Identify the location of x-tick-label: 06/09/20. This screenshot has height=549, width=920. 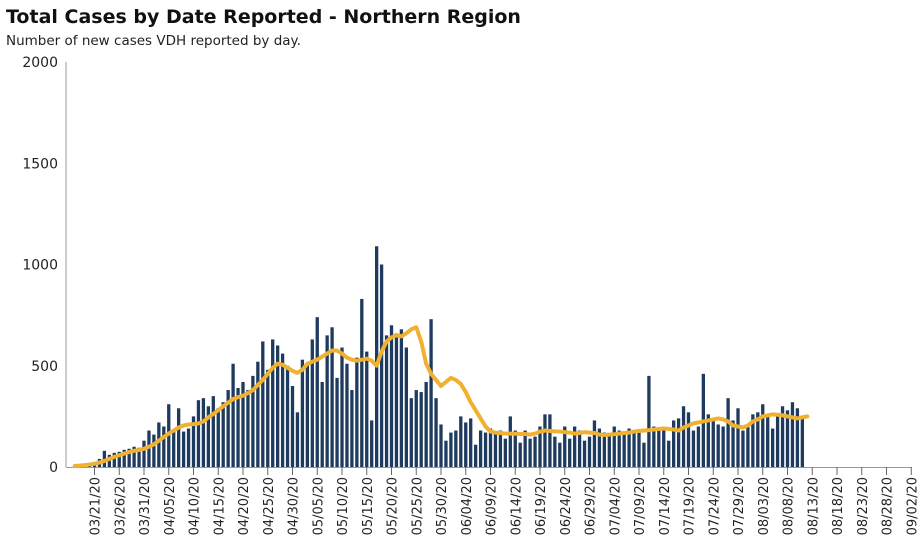
(492, 506).